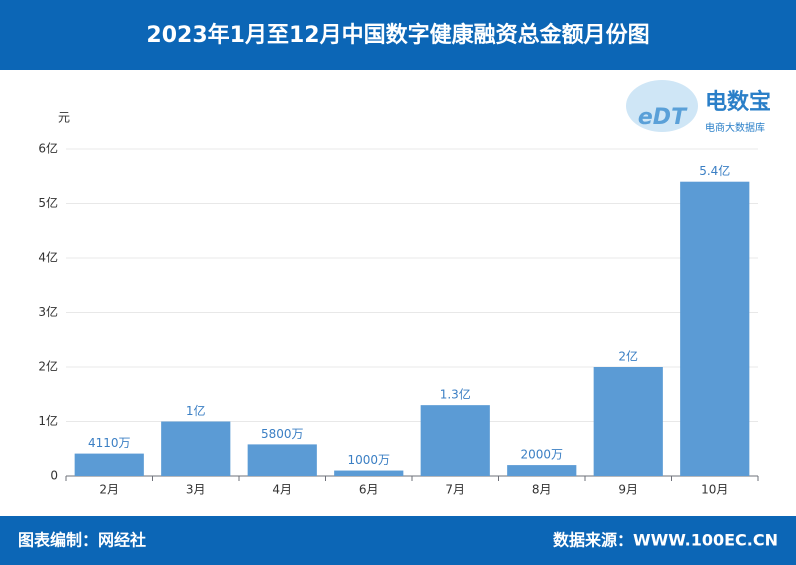 This screenshot has width=796, height=565. Describe the element at coordinates (398, 540) in the screenshot. I see `footer-bar` at that location.